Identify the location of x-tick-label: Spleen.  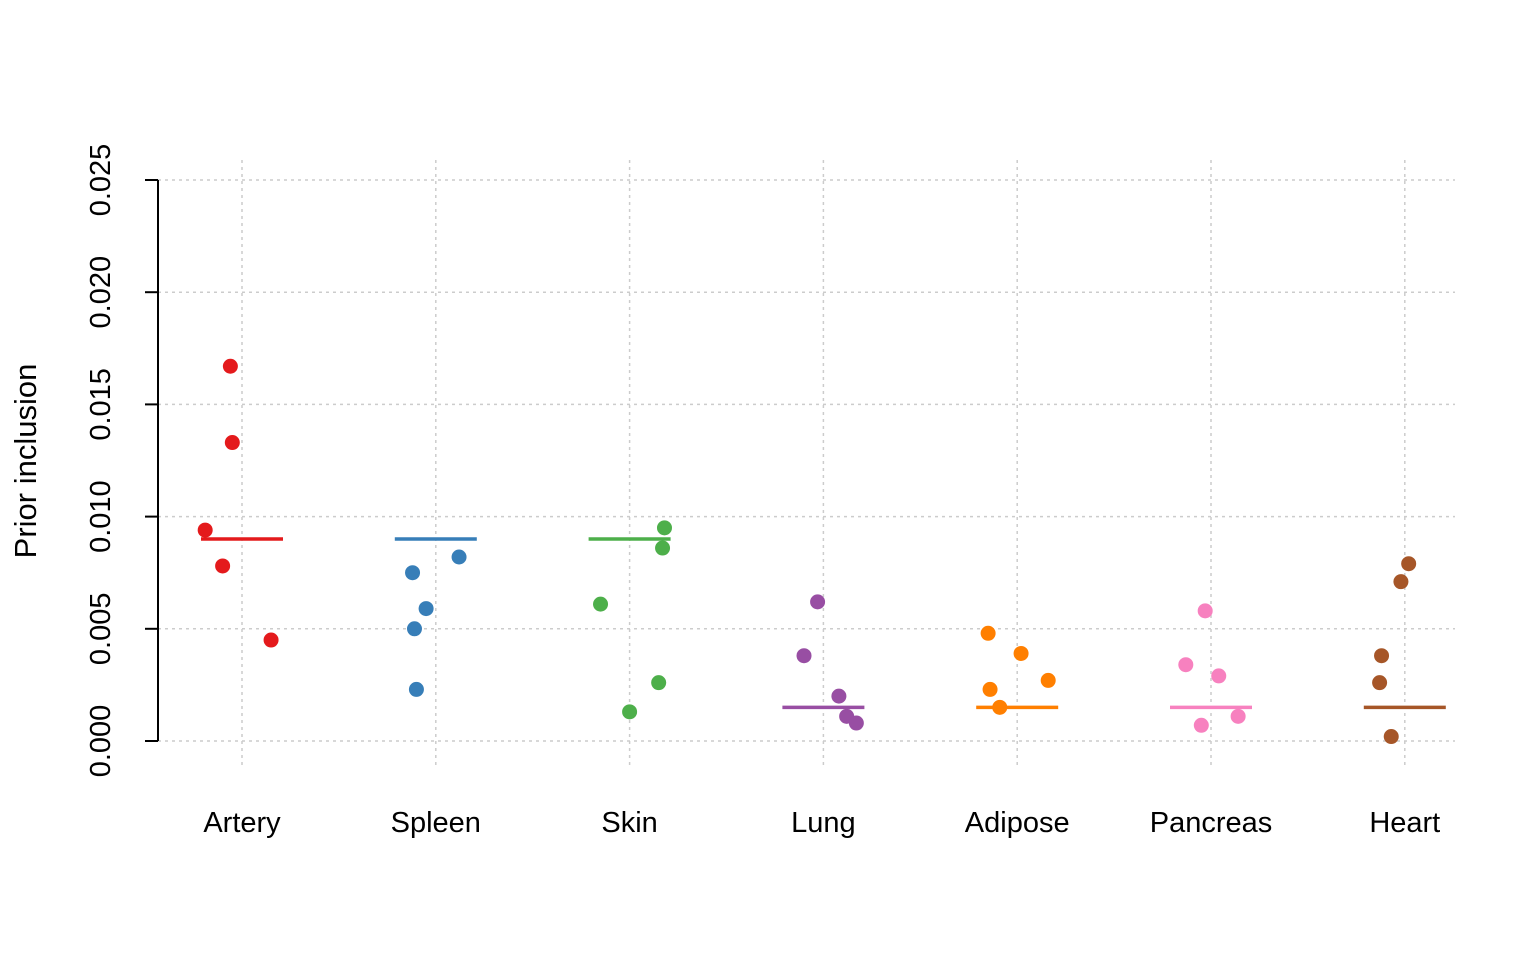
(436, 823).